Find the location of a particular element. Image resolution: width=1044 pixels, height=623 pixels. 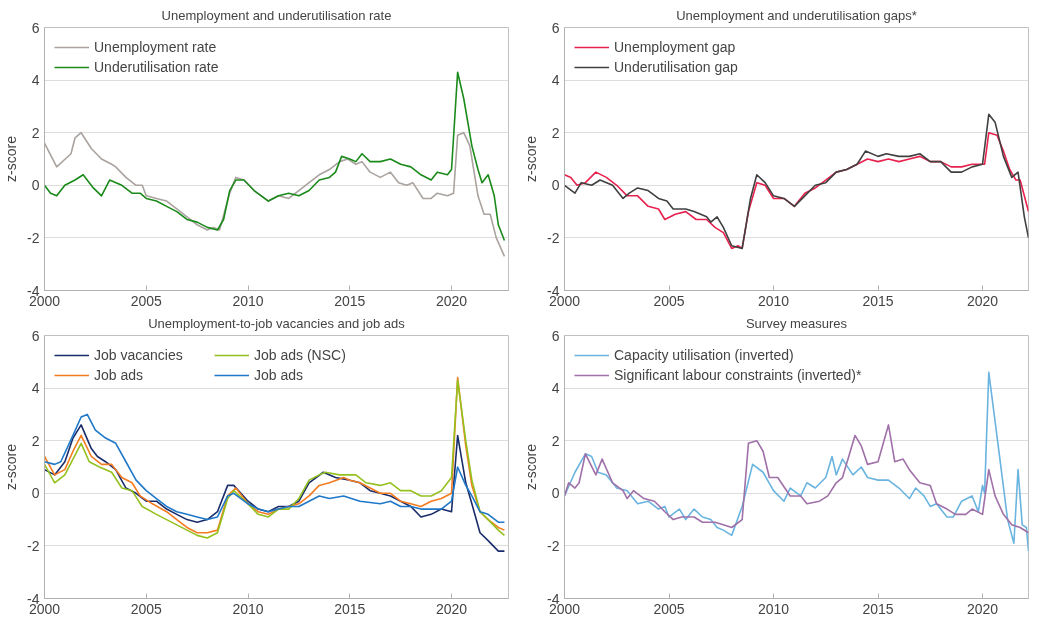

legend-label: Capacity utilisation (inverted) is located at coordinates (704, 355).